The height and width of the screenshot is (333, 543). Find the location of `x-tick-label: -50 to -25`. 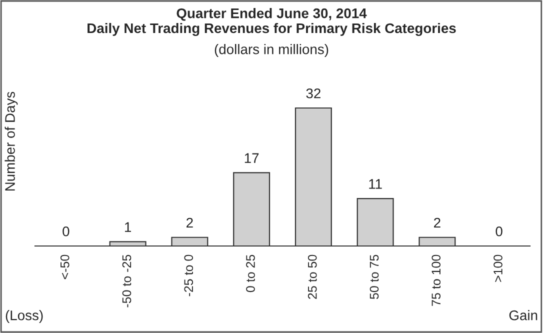

x-tick-label: -50 to -25 is located at coordinates (127, 281).